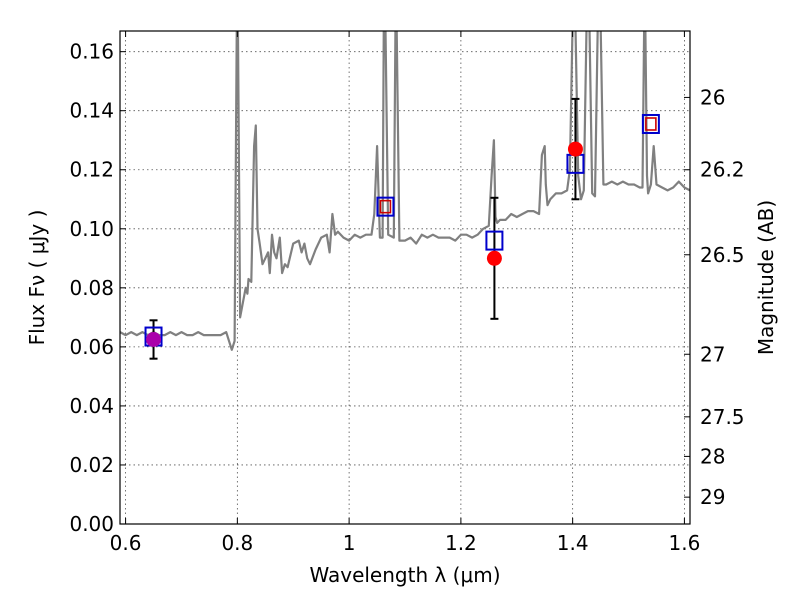 This screenshot has width=800, height=600. Describe the element at coordinates (91, 465) in the screenshot. I see `y-tick-label: 0.02` at that location.